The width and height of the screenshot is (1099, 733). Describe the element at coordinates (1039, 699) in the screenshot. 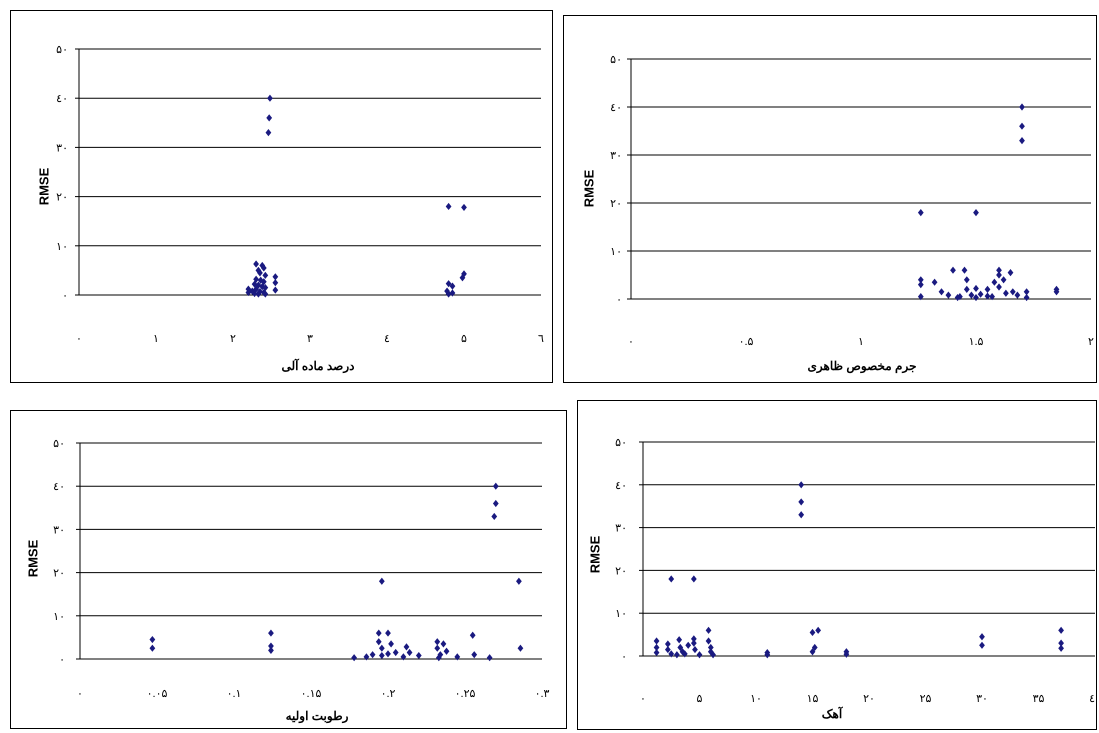

I see `x-tick-label: ۳۵` at that location.